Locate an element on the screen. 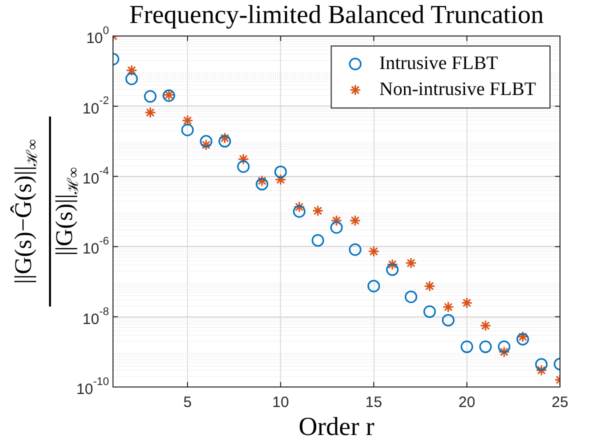 Image resolution: width=597 pixels, height=443 pixels. chart-title: Frequency-limited Balanced Truncation is located at coordinates (336, 14).